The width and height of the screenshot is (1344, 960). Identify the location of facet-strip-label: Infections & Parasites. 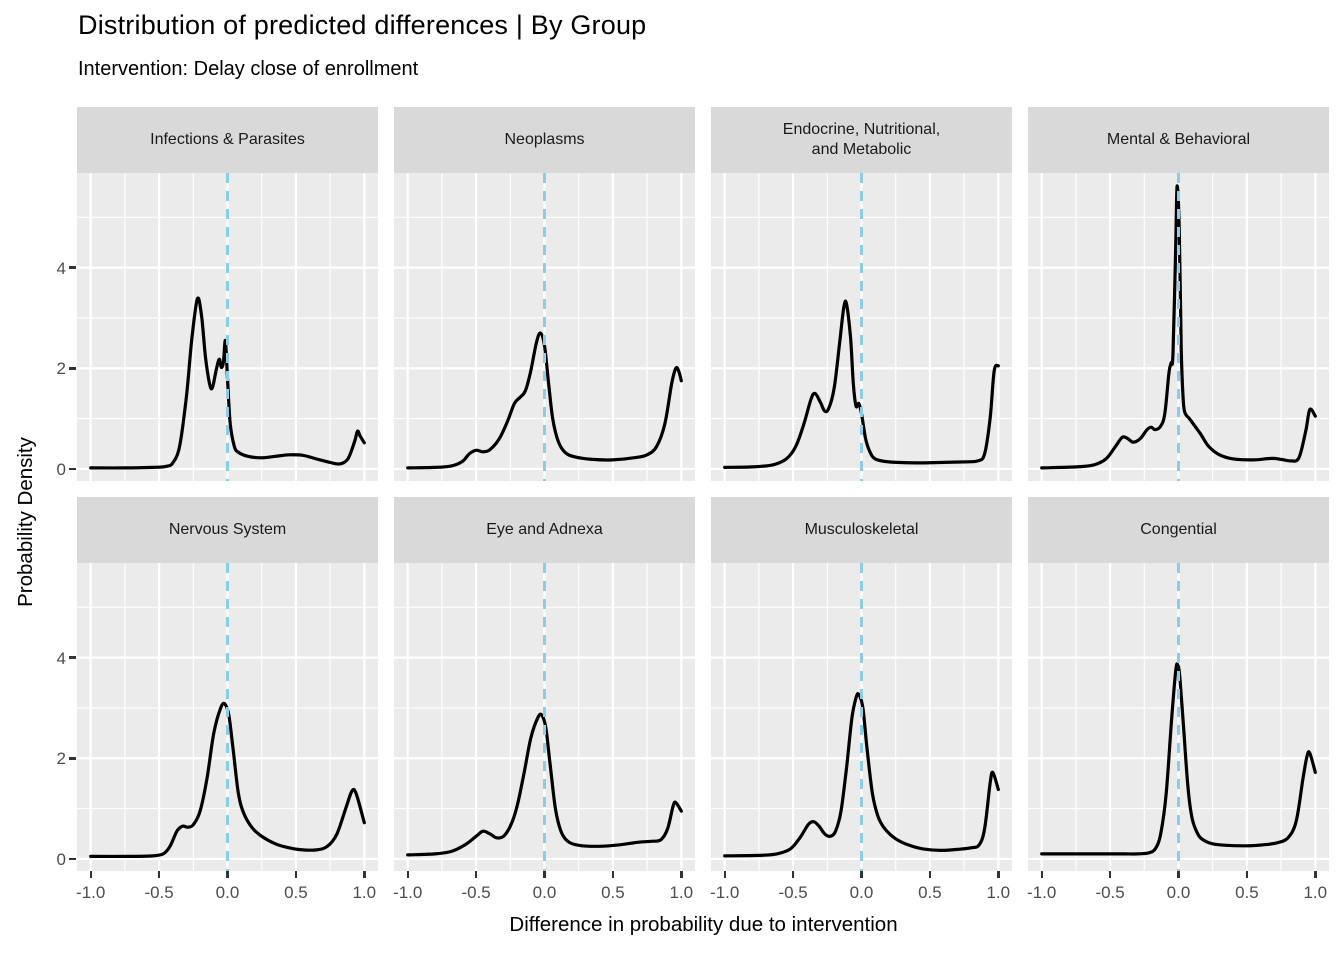
(227, 139).